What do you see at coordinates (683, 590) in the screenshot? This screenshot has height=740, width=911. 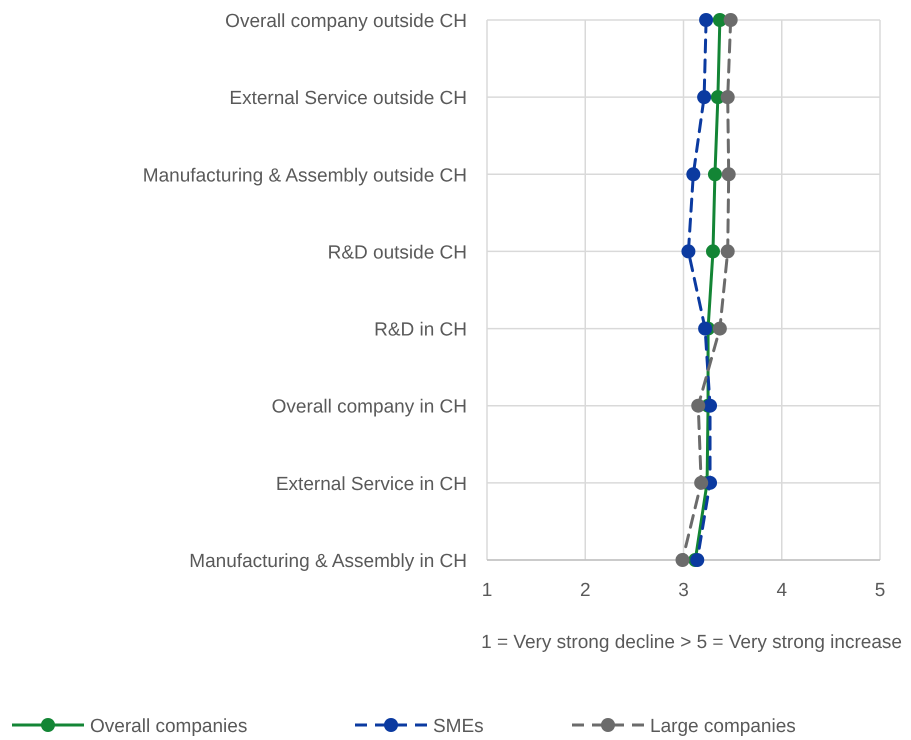 I see `x-tick-label: 3` at bounding box center [683, 590].